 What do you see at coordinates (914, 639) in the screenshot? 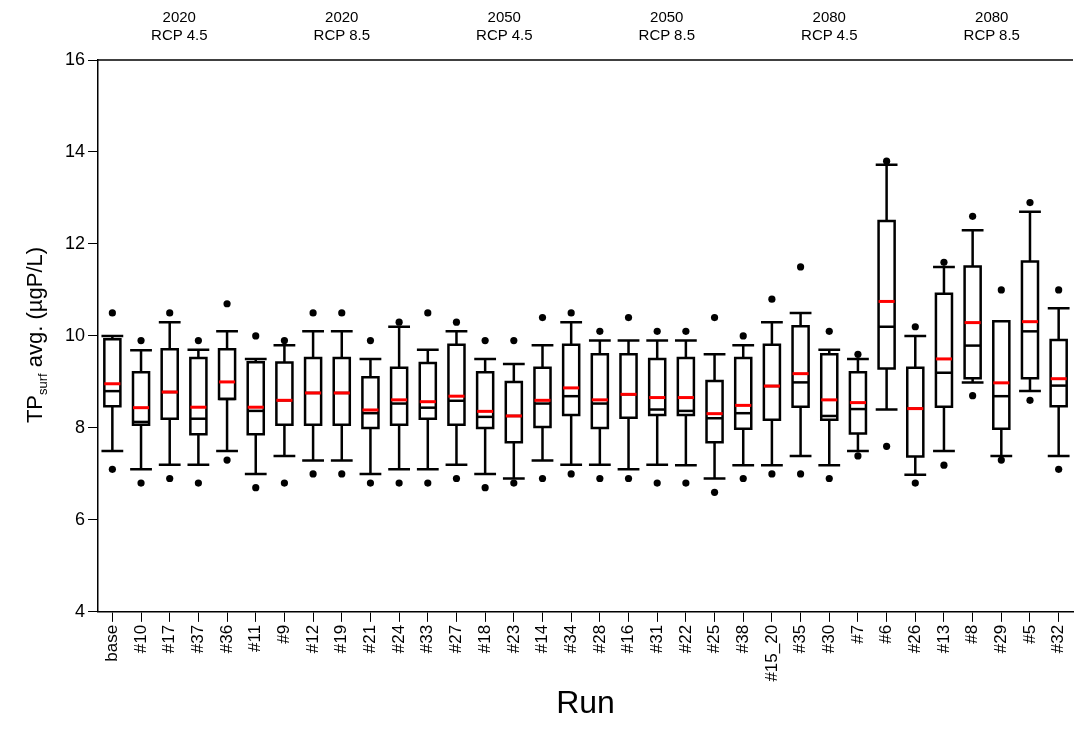
I see `x-tick-label: #26` at bounding box center [914, 639].